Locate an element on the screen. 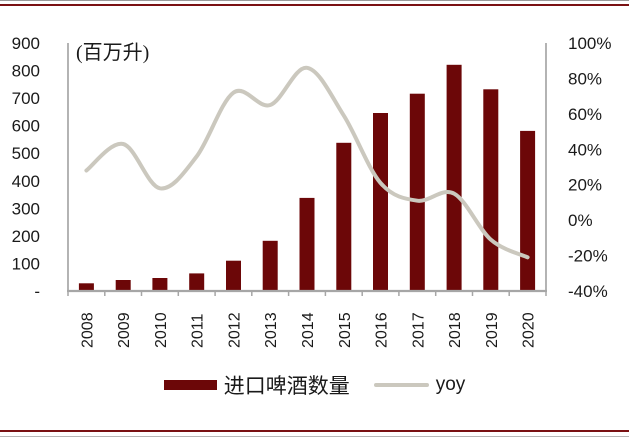 The height and width of the screenshot is (437, 629). chart-legend: 进口啤酒数量 yoy is located at coordinates (314, 385).